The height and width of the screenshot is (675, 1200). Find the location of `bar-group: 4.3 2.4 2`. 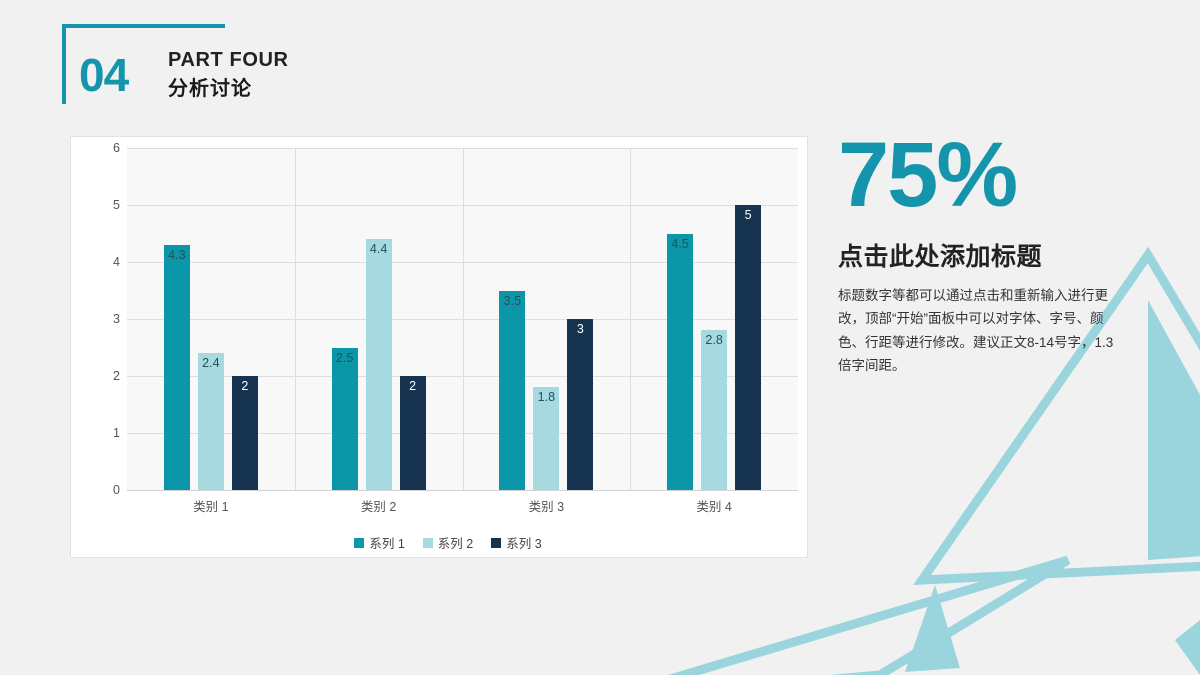

bar-group: 4.3 2.4 2 is located at coordinates (211, 319).